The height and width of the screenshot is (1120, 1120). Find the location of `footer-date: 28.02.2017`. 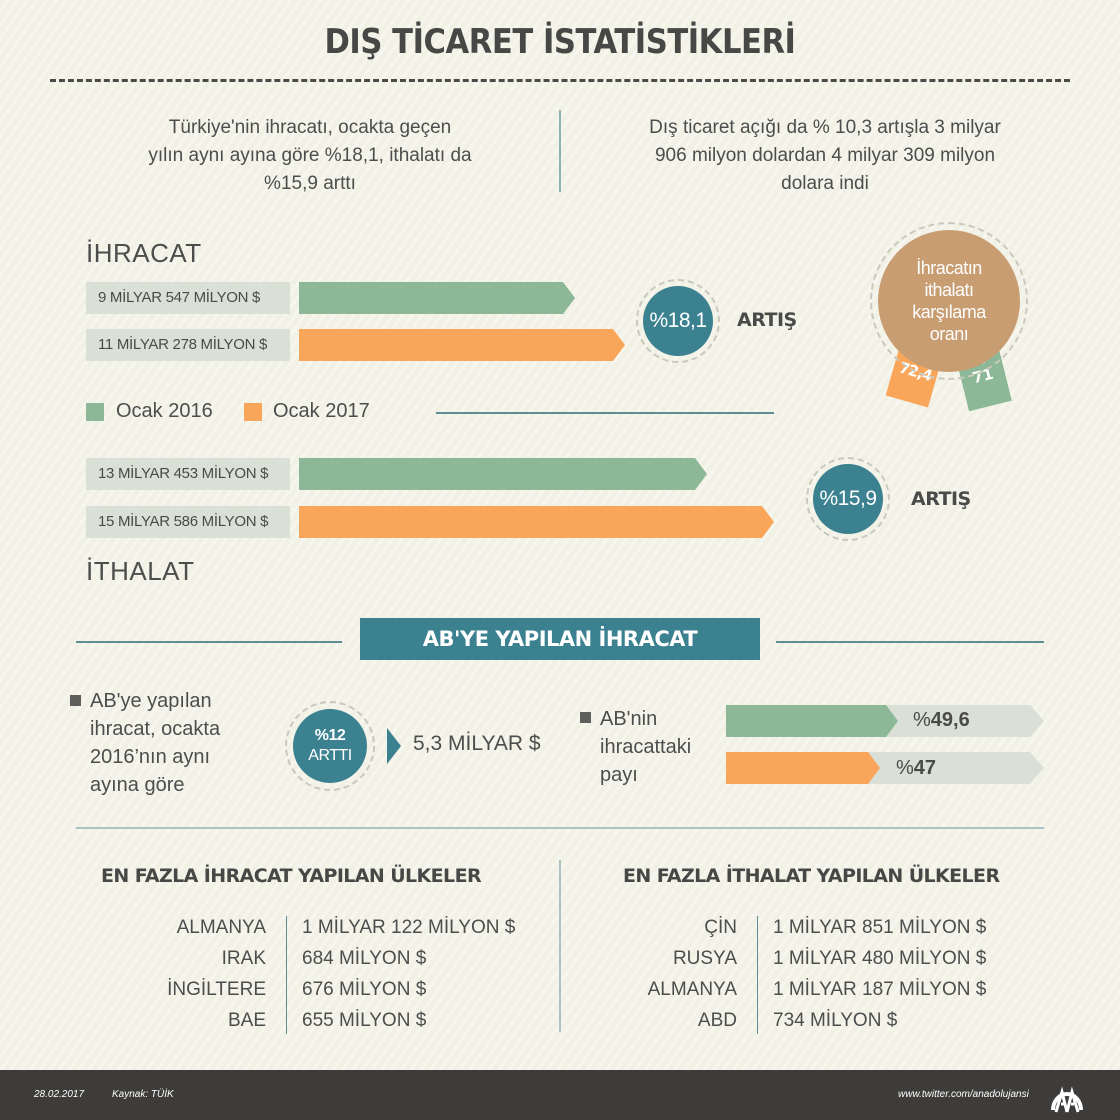

footer-date: 28.02.2017 is located at coordinates (59, 1094).